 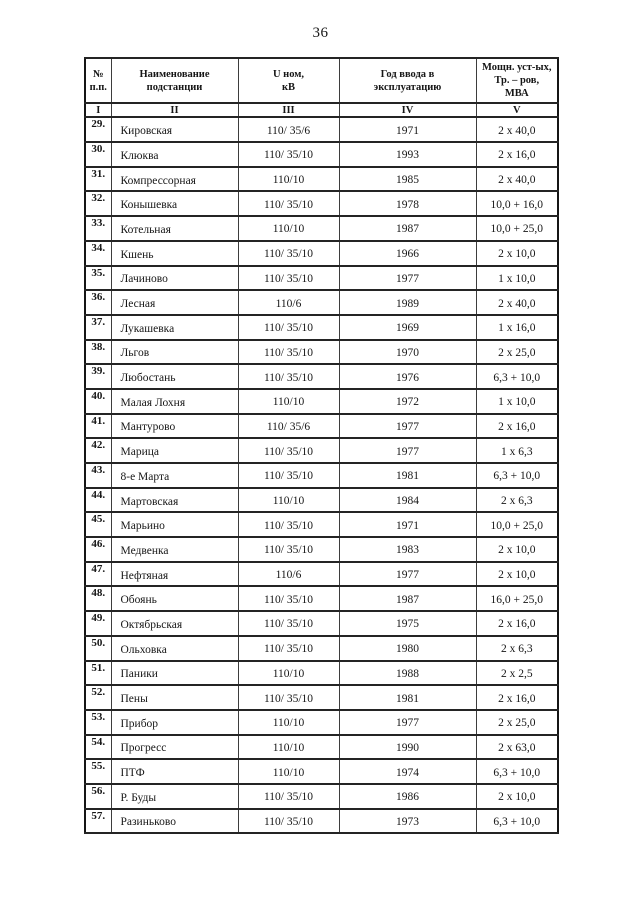 I want to click on header-line: Год ввода в, so click(x=407, y=74).